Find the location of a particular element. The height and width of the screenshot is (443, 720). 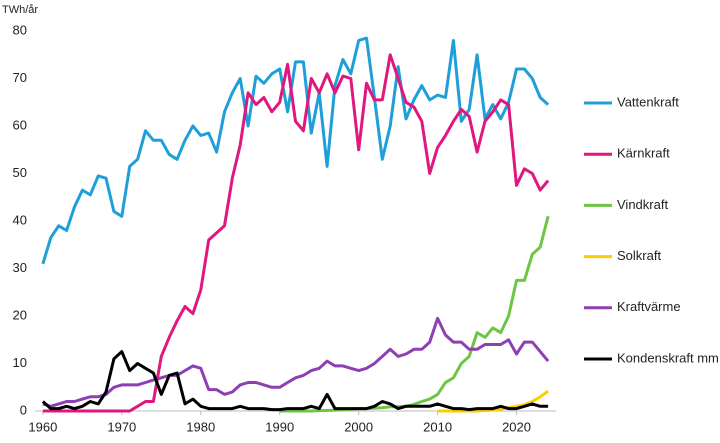

x-tick-label: 1980 is located at coordinates (200, 426).